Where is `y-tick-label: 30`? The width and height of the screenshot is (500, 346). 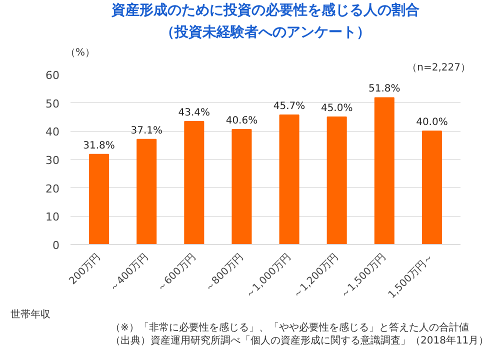
y-tick-label: 30 is located at coordinates (53, 160).